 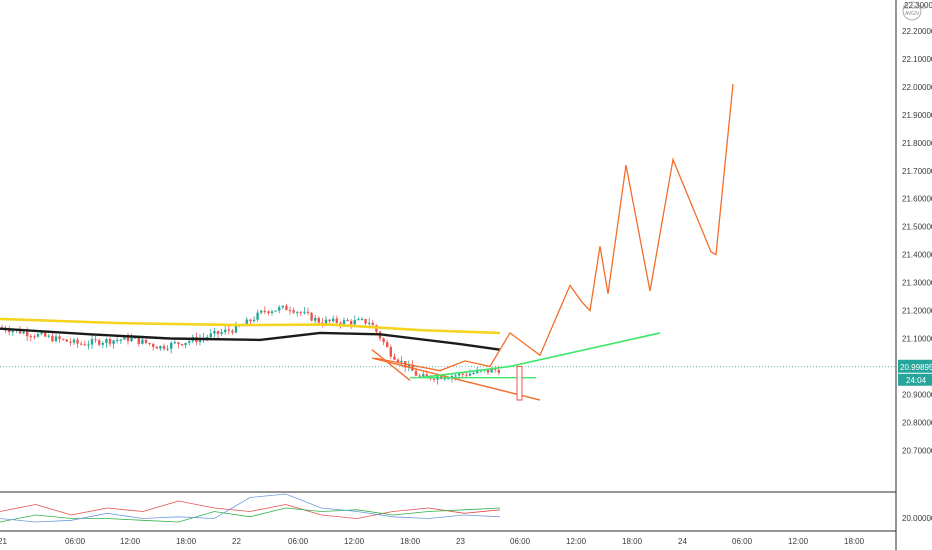 I want to click on price-tick-label: 21.80000, so click(x=917, y=143).